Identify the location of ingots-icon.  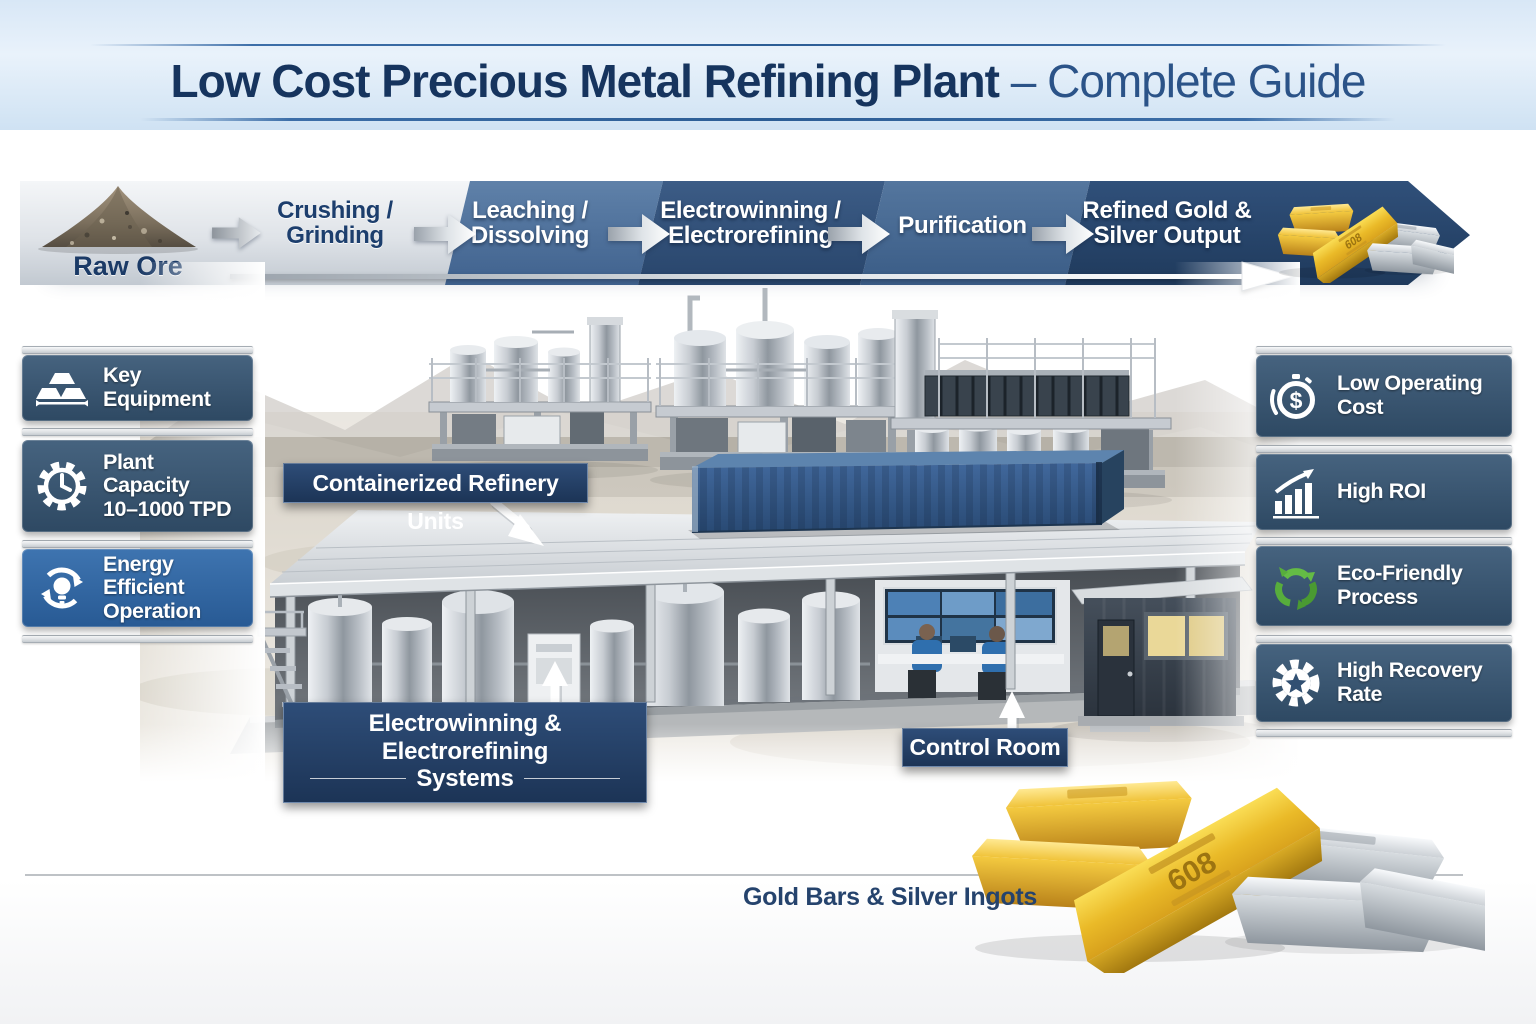
(62, 390).